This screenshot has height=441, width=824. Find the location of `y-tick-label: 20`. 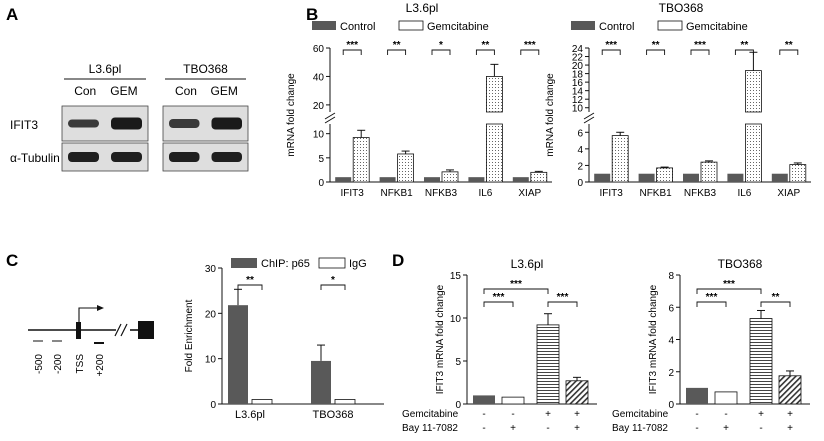

y-tick-label: 20 is located at coordinates (319, 106).